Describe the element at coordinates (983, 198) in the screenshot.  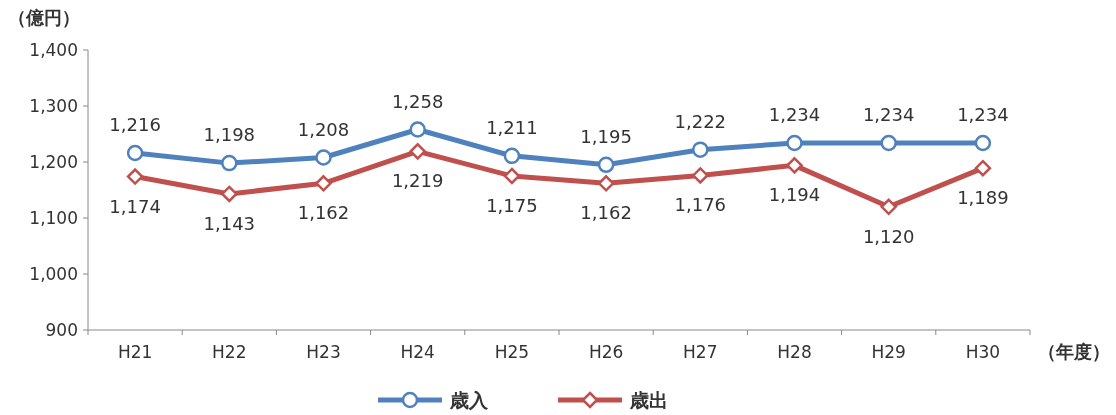
I see `data-label: 1,189` at that location.